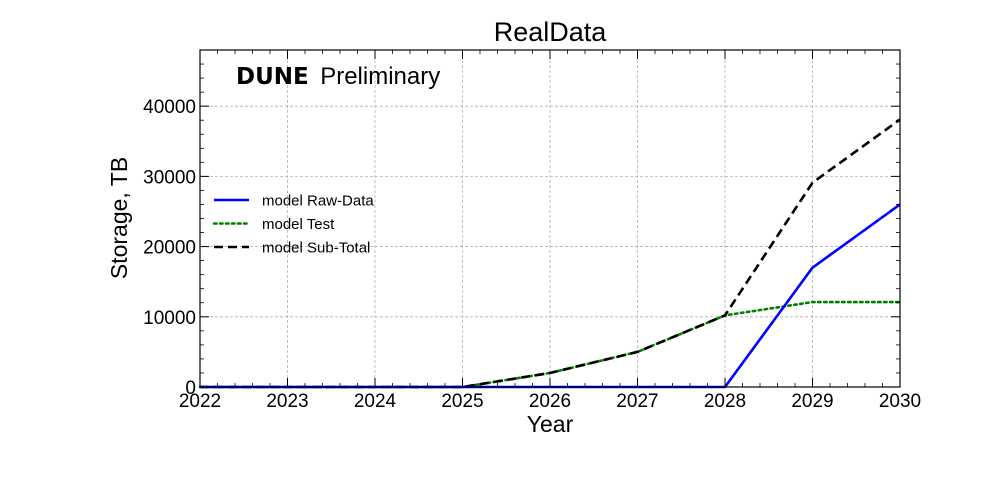 This screenshot has width=1000, height=500. What do you see at coordinates (316, 248) in the screenshot?
I see `legend-label: model Sub-Total` at bounding box center [316, 248].